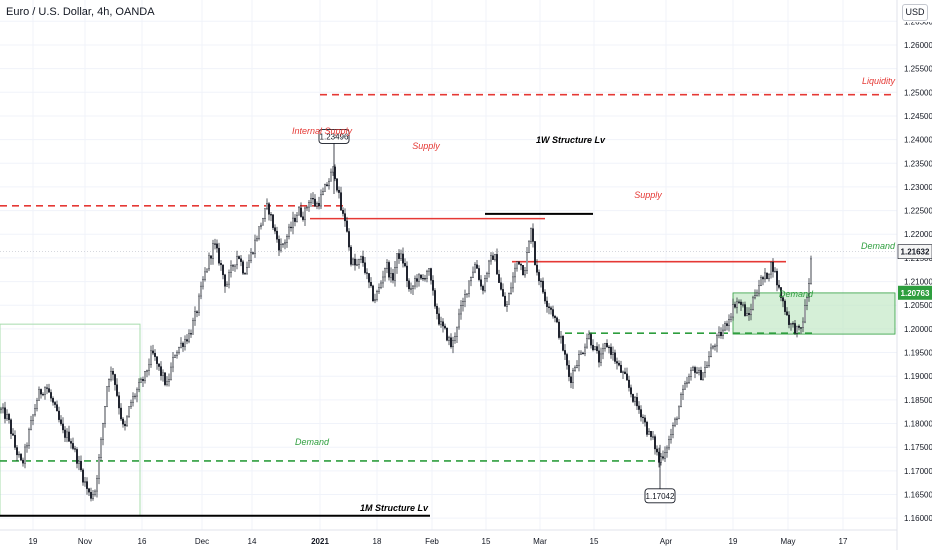  What do you see at coordinates (915, 12) in the screenshot?
I see `currency-badge: USD` at bounding box center [915, 12].